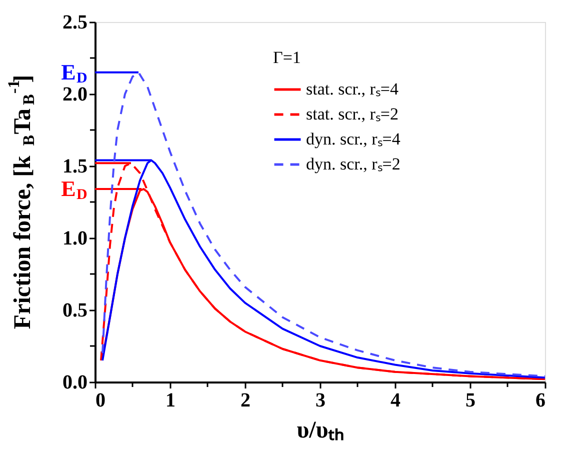  What do you see at coordinates (75, 167) in the screenshot?
I see `y-tick-label: 1.5` at bounding box center [75, 167].